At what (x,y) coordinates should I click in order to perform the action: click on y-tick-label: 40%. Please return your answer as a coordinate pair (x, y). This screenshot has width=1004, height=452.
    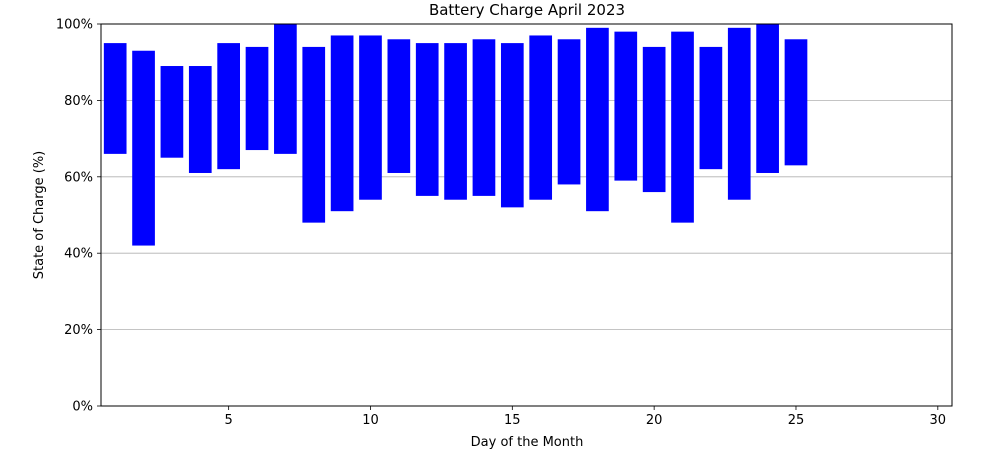
    Looking at the image, I should click on (78, 254).